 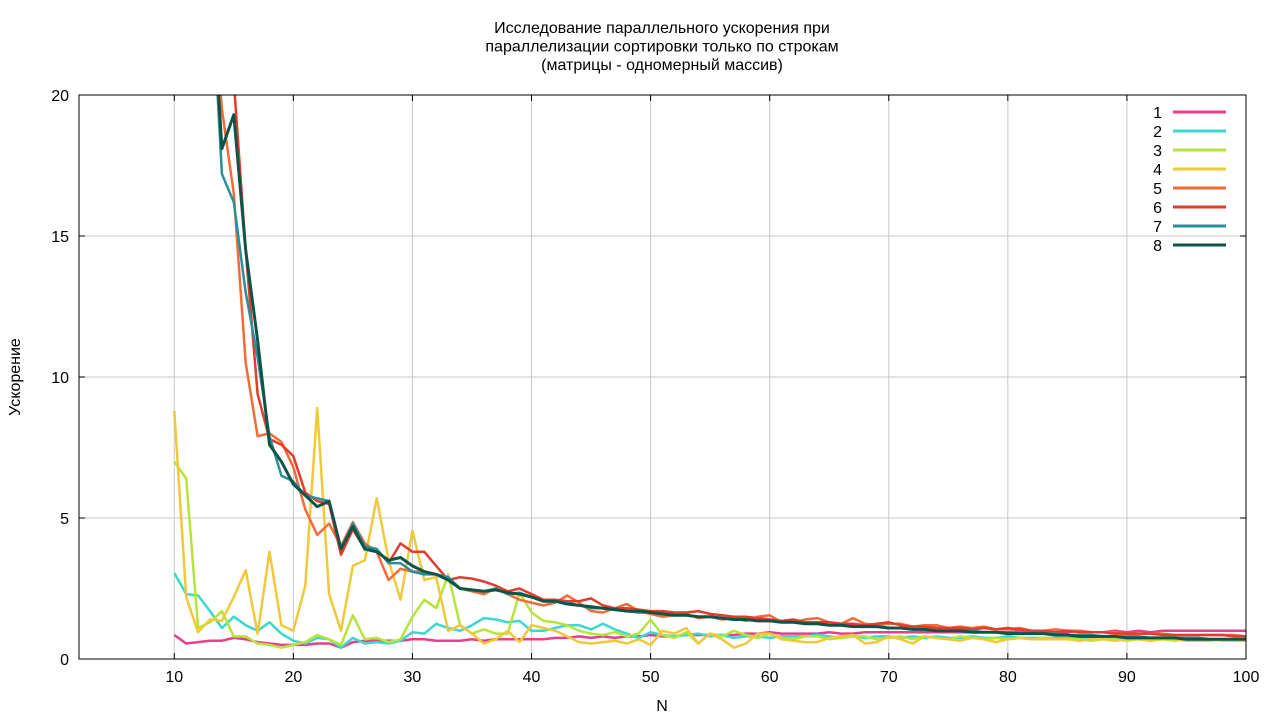 What do you see at coordinates (60, 237) in the screenshot?
I see `y-tick-label: 15` at bounding box center [60, 237].